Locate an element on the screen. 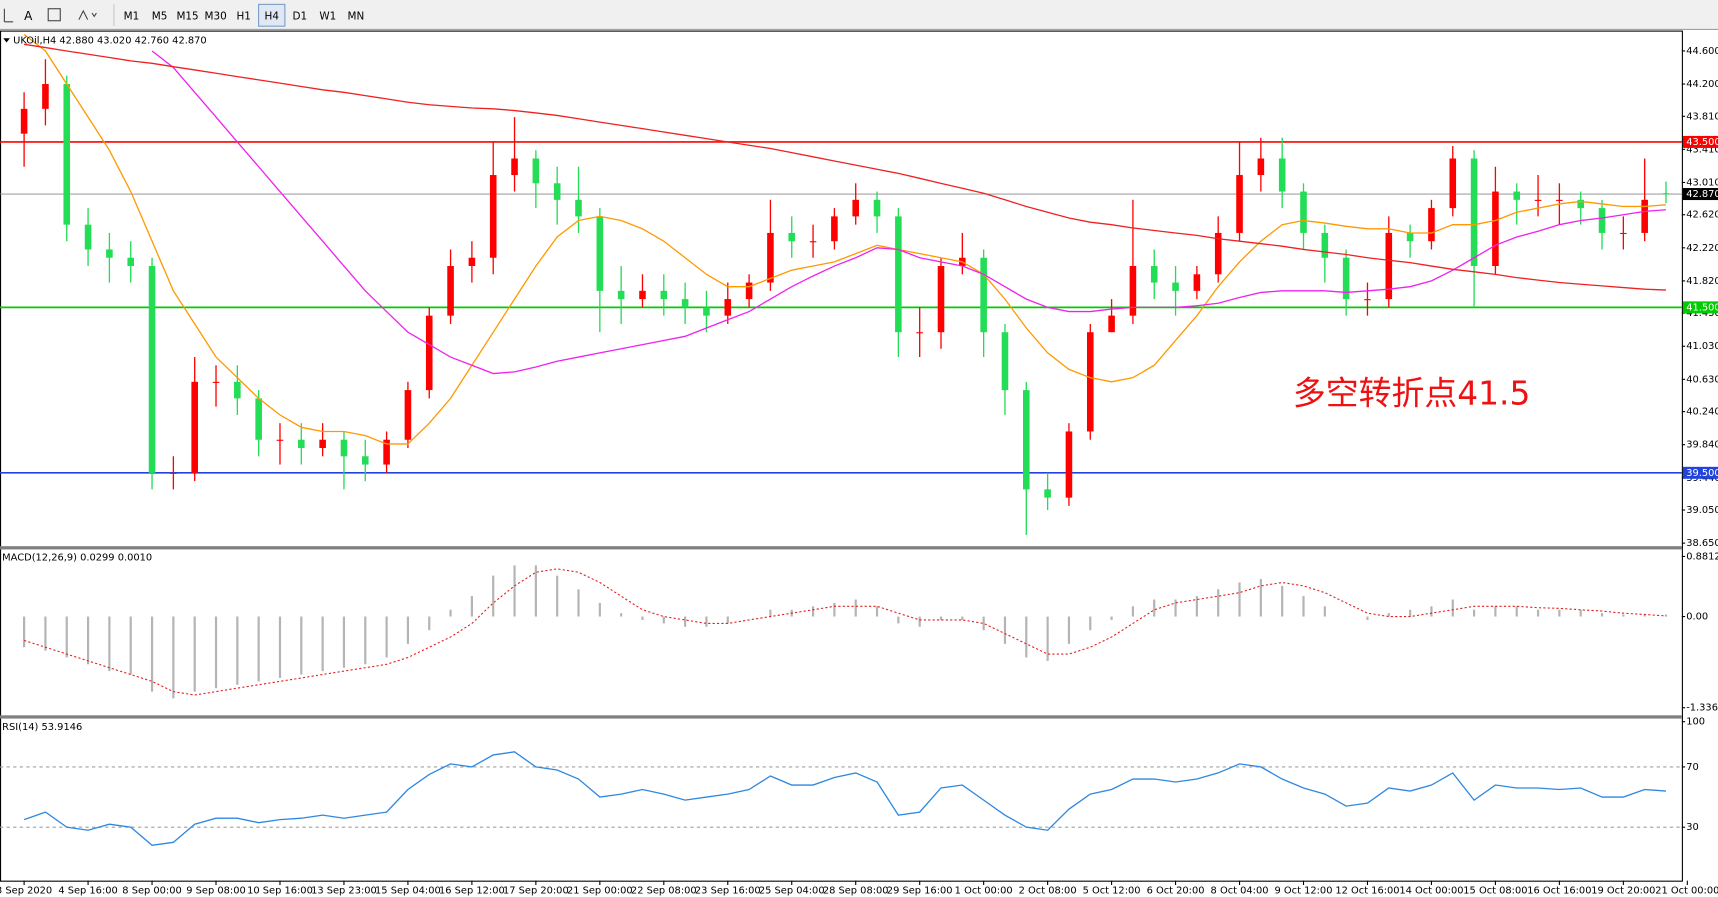 Image resolution: width=1718 pixels, height=897 pixels. x-tick-label: 13 Sep 23:00 is located at coordinates (344, 890).